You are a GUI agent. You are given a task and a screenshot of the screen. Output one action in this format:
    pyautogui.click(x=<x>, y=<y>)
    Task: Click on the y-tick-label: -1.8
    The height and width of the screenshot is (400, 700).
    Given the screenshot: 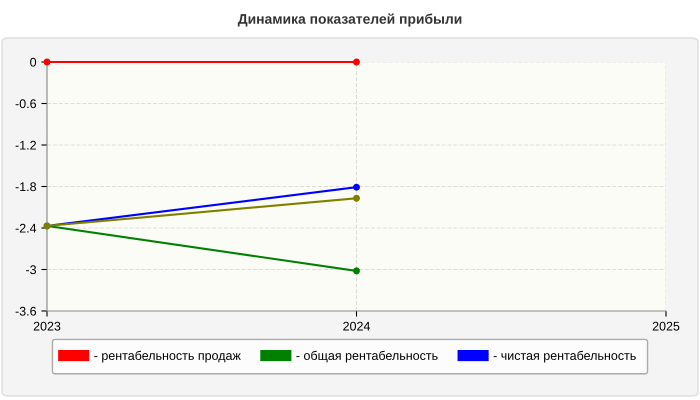 What is the action you would take?
    pyautogui.click(x=26, y=187)
    